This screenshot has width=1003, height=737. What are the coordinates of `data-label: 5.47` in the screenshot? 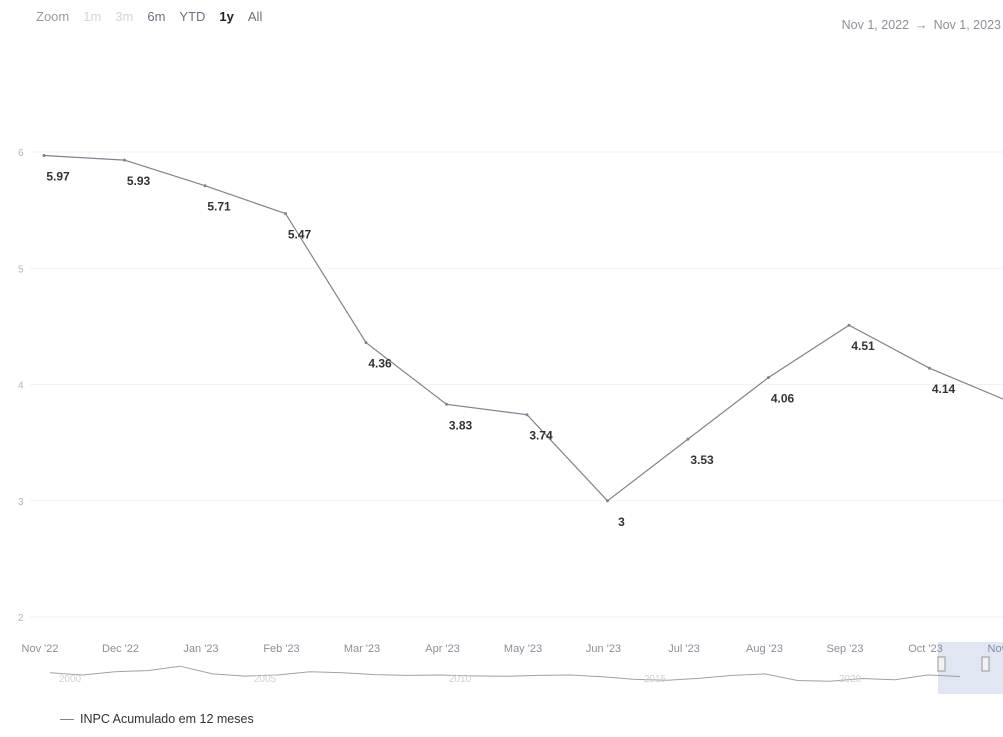 It's located at (300, 235).